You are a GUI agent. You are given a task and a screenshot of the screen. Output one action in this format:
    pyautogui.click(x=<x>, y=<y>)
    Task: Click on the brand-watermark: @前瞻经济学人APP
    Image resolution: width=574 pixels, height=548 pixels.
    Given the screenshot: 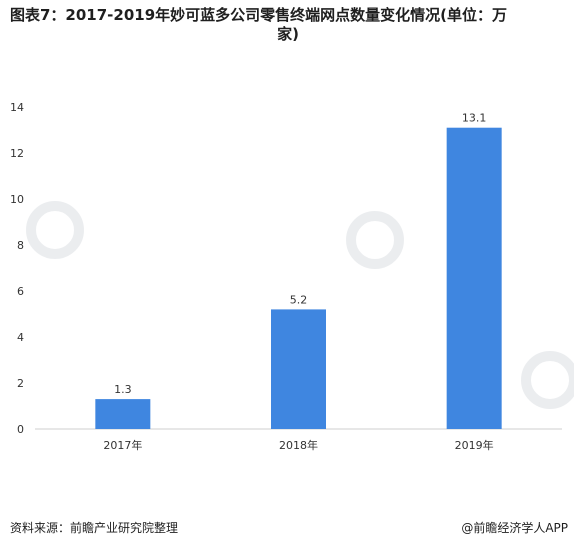 What is the action you would take?
    pyautogui.click(x=514, y=528)
    